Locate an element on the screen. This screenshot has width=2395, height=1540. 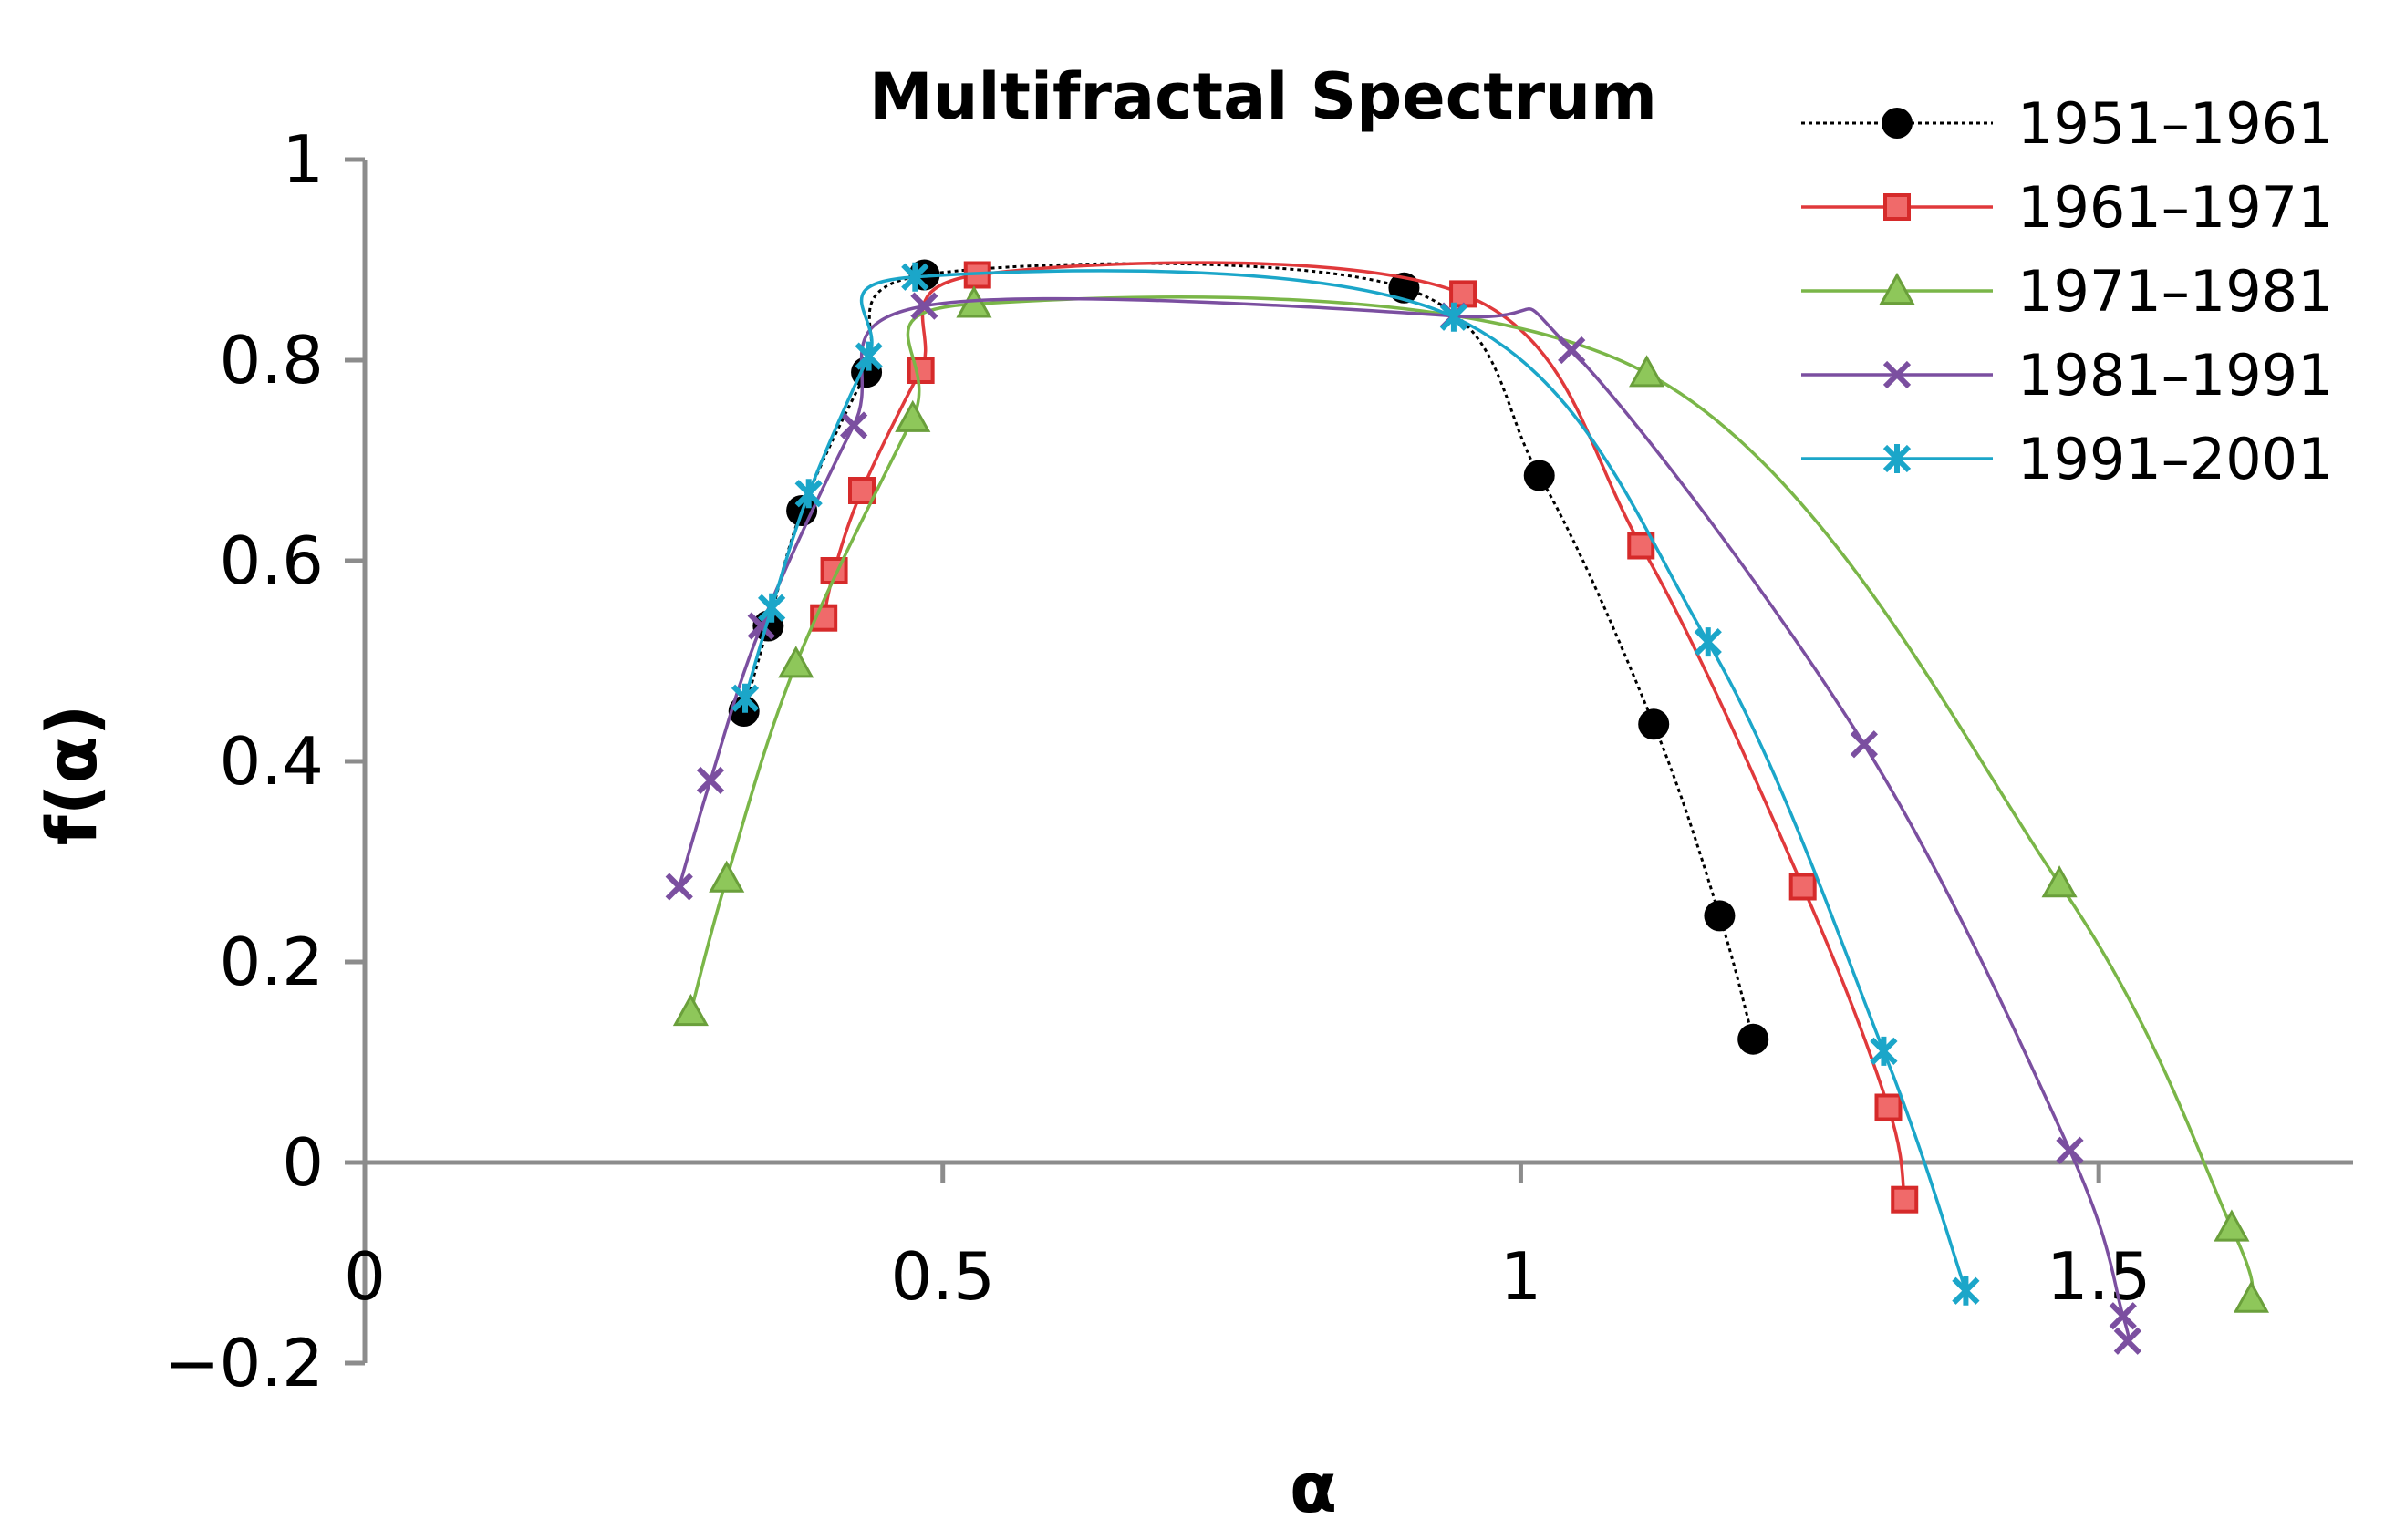
legend-item: 1991–2001 is located at coordinates (2067, 459).